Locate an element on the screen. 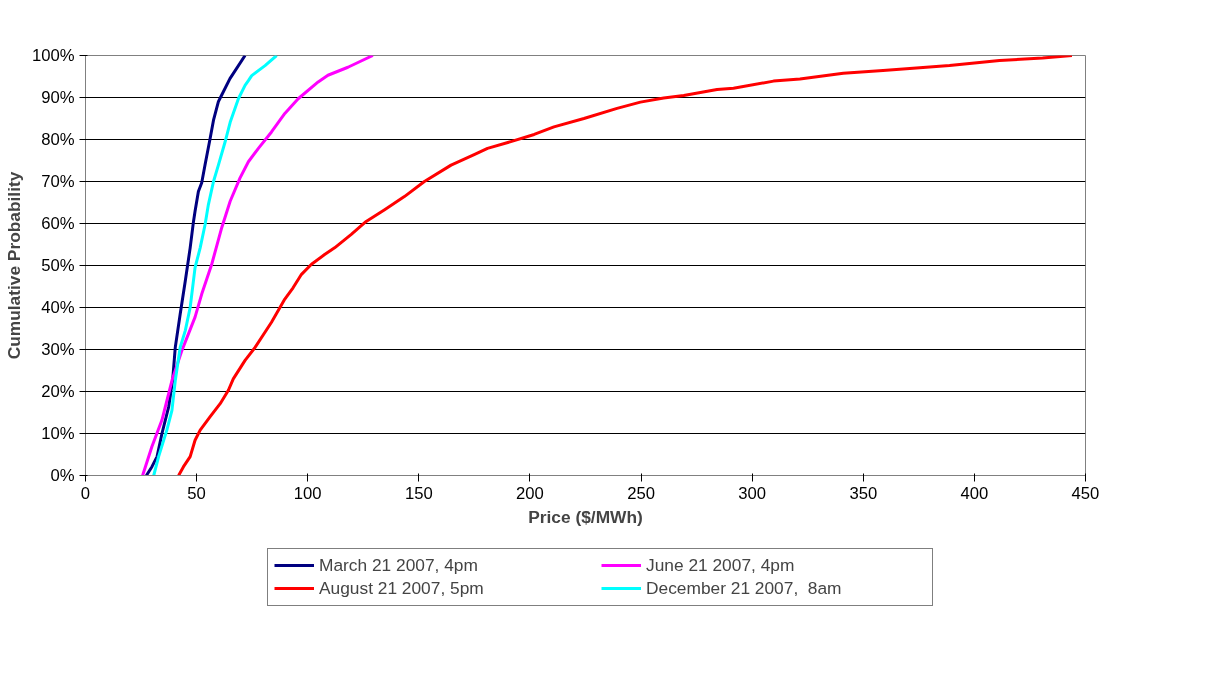 The width and height of the screenshot is (1211, 698). y-tick-label: 0% is located at coordinates (62, 475).